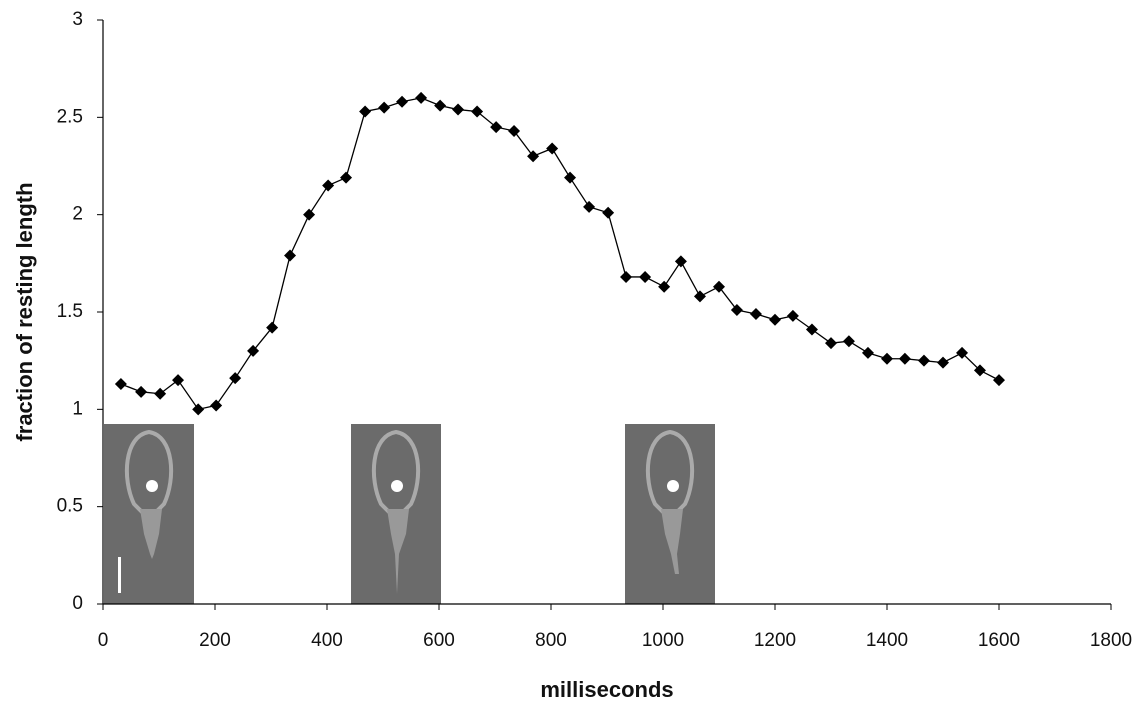 The width and height of the screenshot is (1142, 704). Describe the element at coordinates (77, 603) in the screenshot. I see `y-tick-label: 0` at that location.